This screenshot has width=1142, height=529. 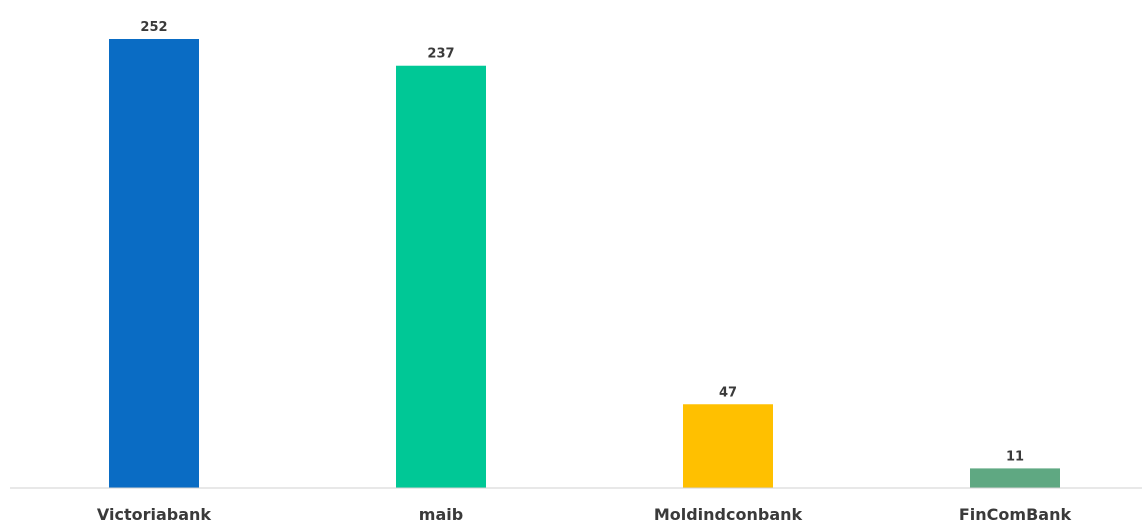 I want to click on category-label-fincombank: FinComBank, so click(x=1015, y=514).